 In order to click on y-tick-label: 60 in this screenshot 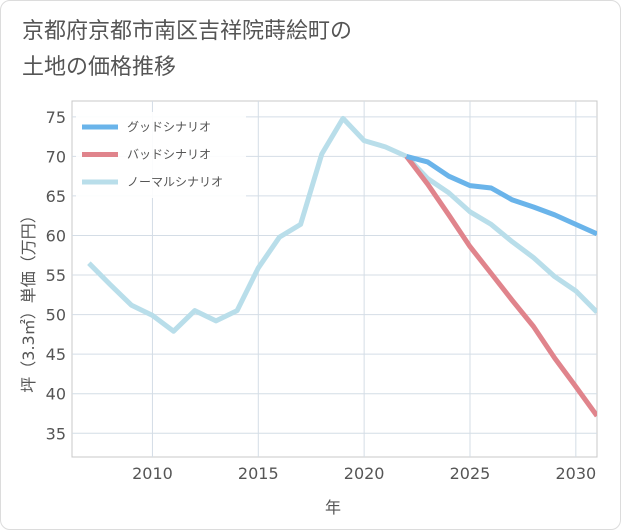, I will do `click(56, 235)`.